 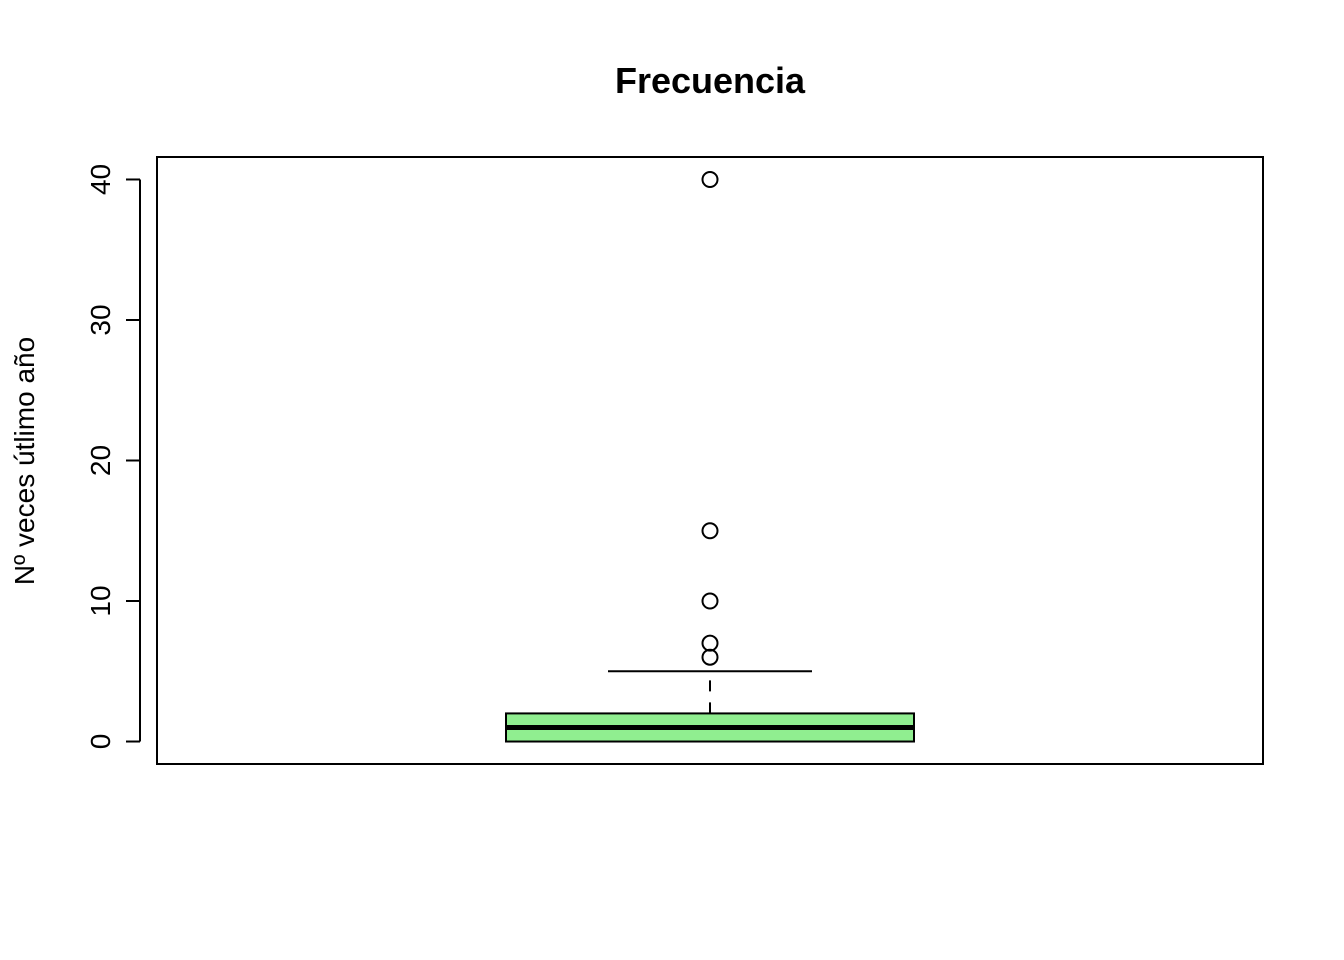 I want to click on y-tick-label: 0, so click(x=100, y=742).